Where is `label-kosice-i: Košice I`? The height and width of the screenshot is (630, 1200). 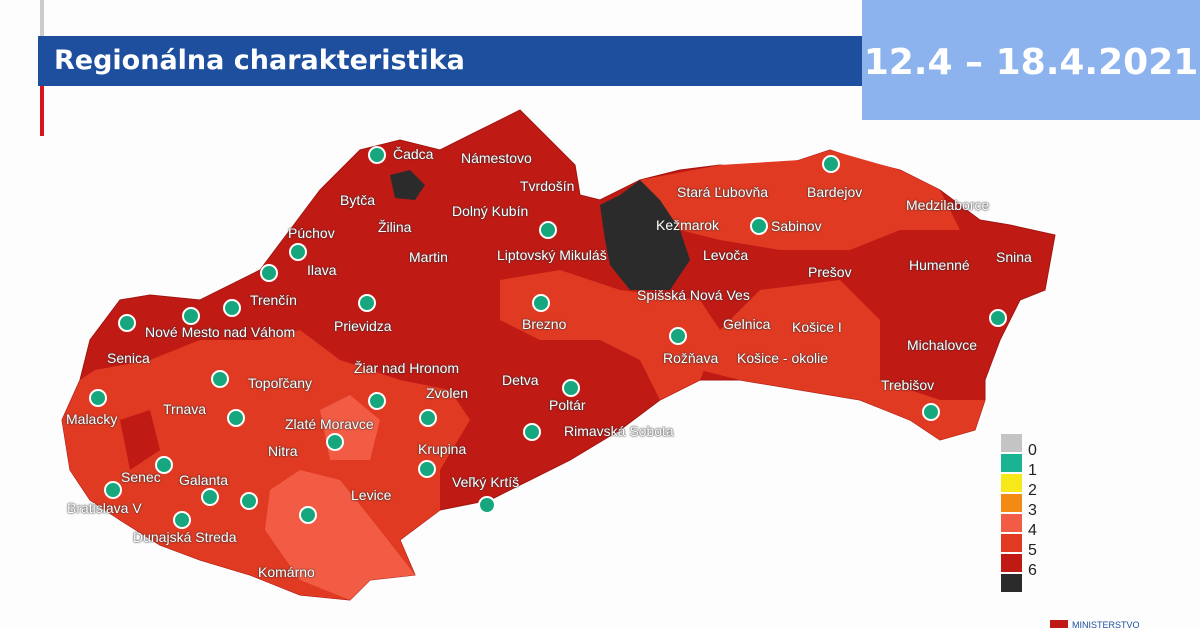
label-kosice-i: Košice I is located at coordinates (817, 327).